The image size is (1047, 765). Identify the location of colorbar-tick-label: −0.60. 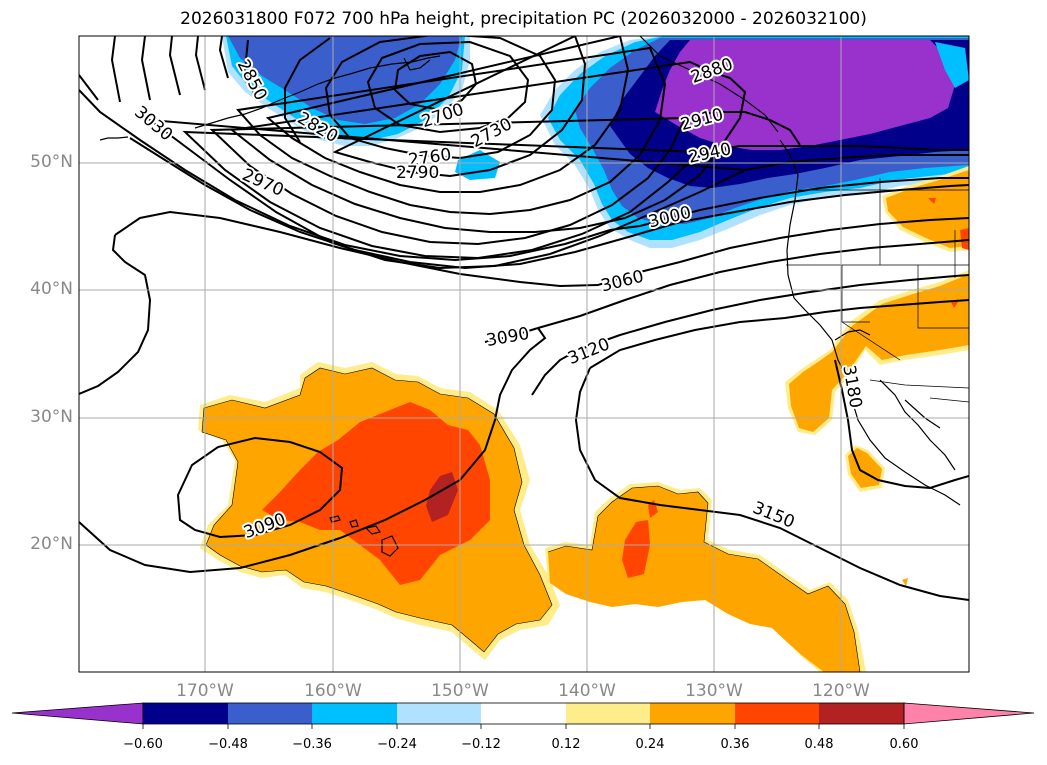
(143, 744).